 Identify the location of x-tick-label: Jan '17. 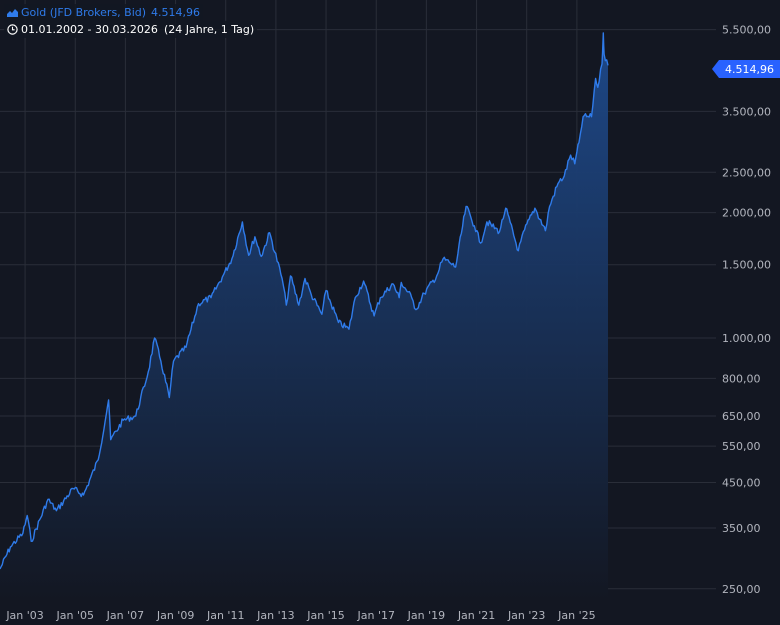
(375, 615).